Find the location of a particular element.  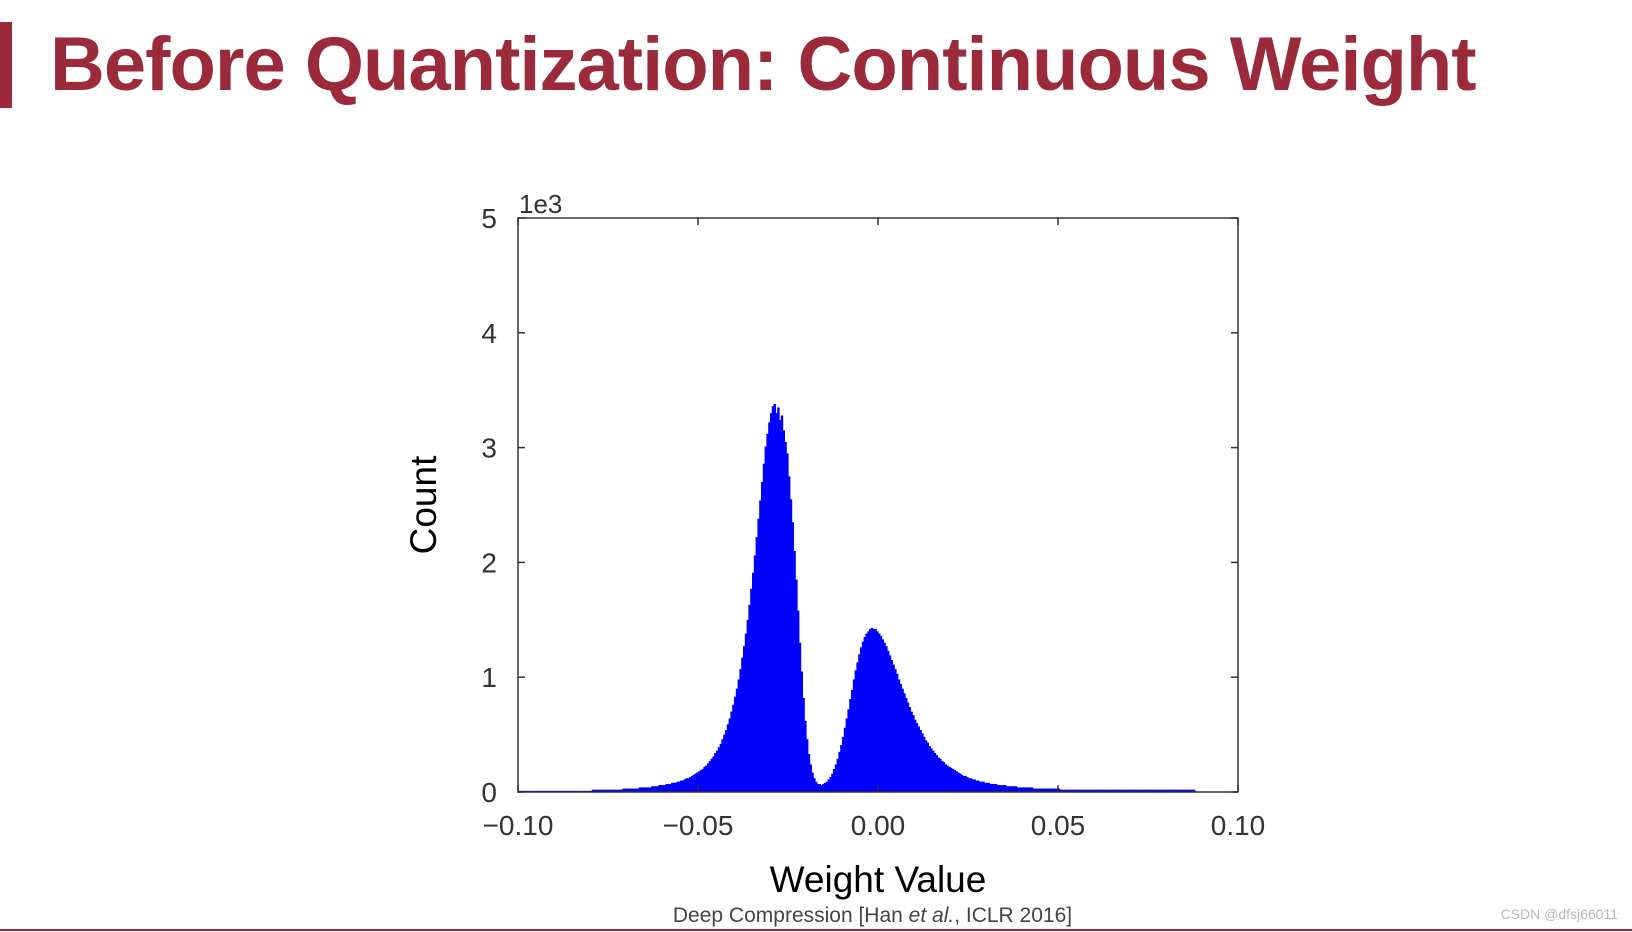

y-tick-labels: 0 1 2 3 4 5 is located at coordinates (489, 505).